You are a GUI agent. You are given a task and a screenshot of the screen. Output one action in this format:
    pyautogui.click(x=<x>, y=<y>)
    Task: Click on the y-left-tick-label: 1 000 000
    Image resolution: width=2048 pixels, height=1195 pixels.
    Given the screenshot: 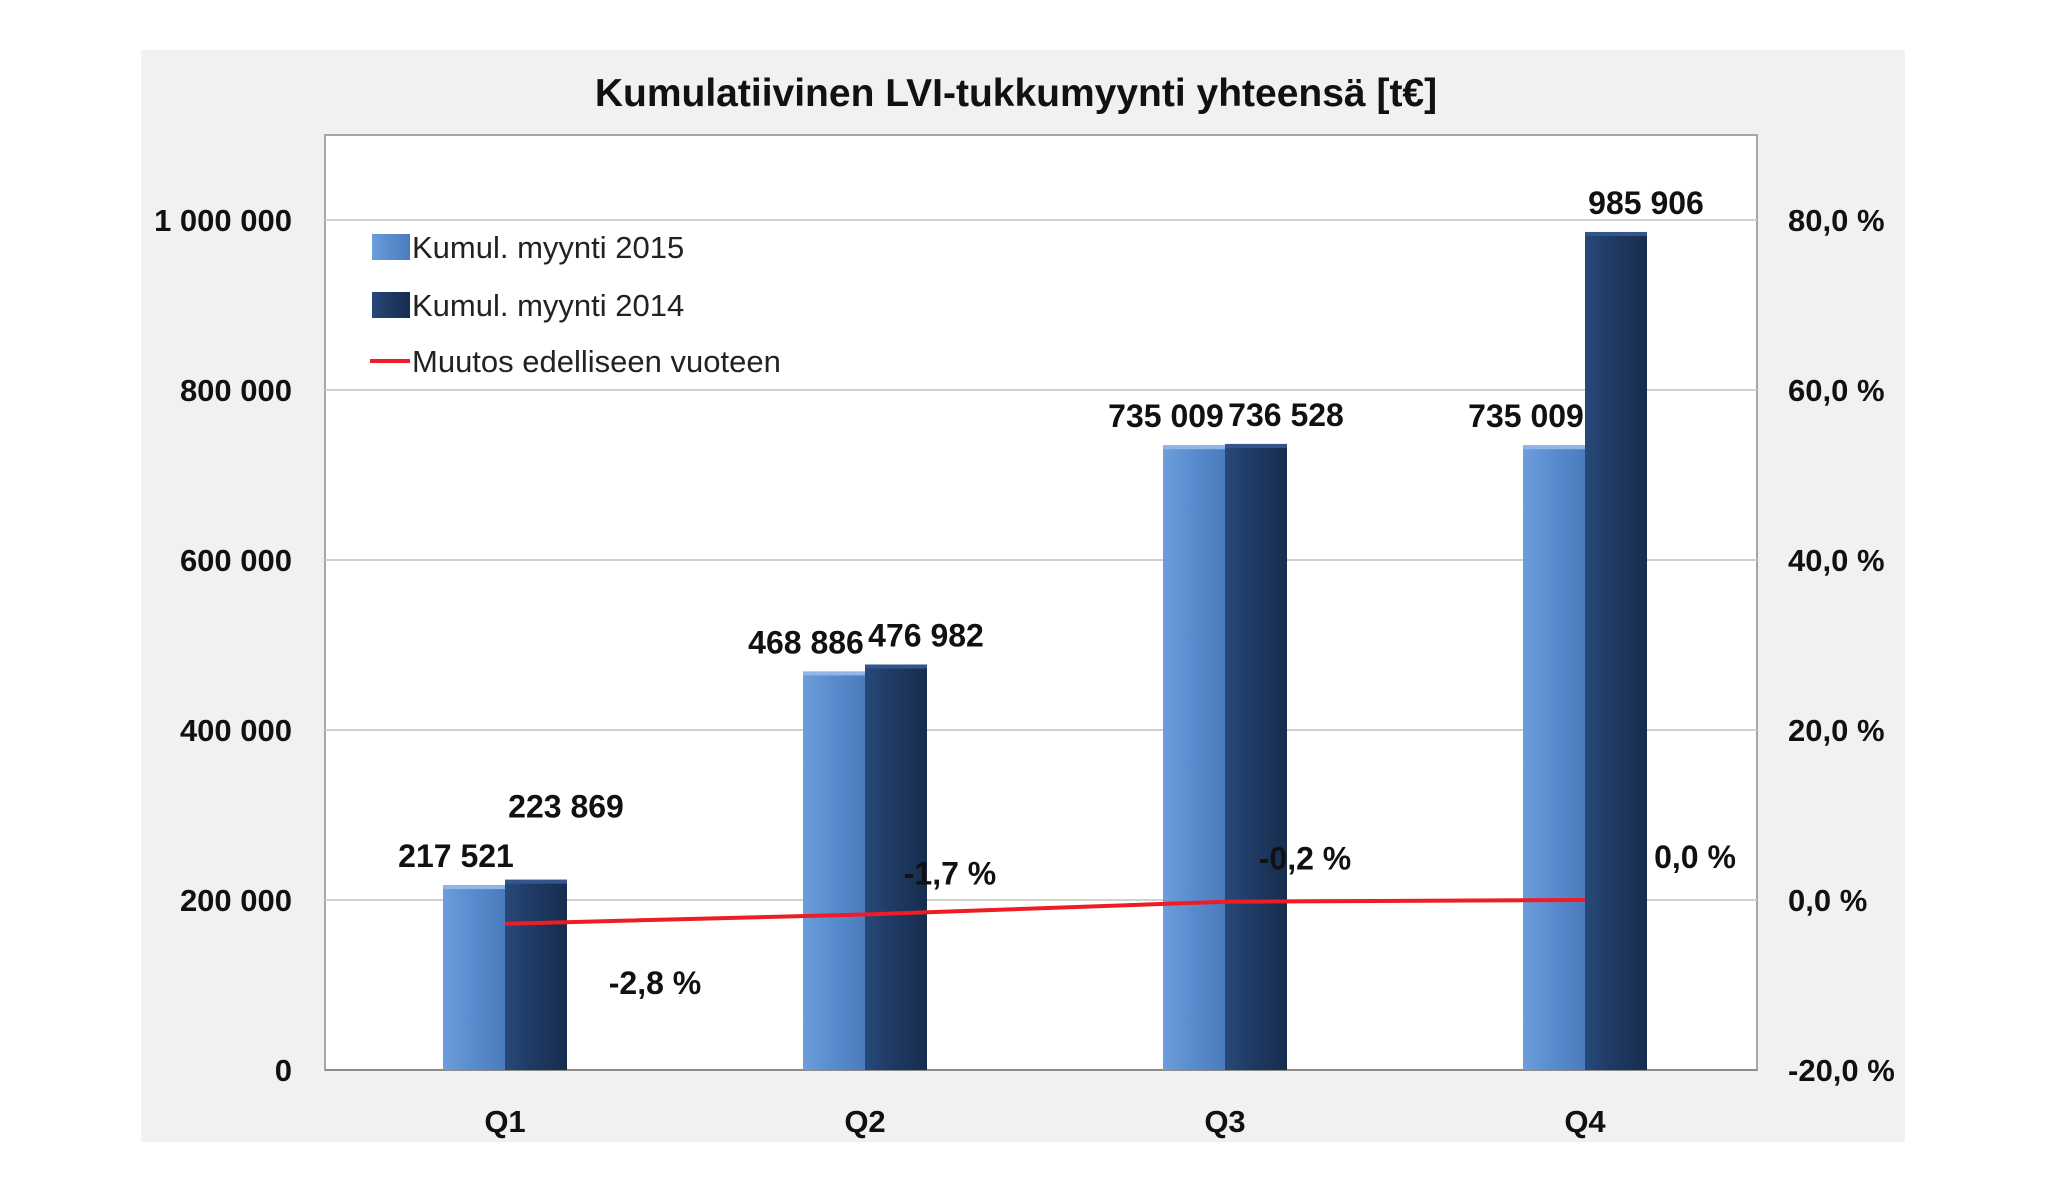 What is the action you would take?
    pyautogui.click(x=223, y=220)
    